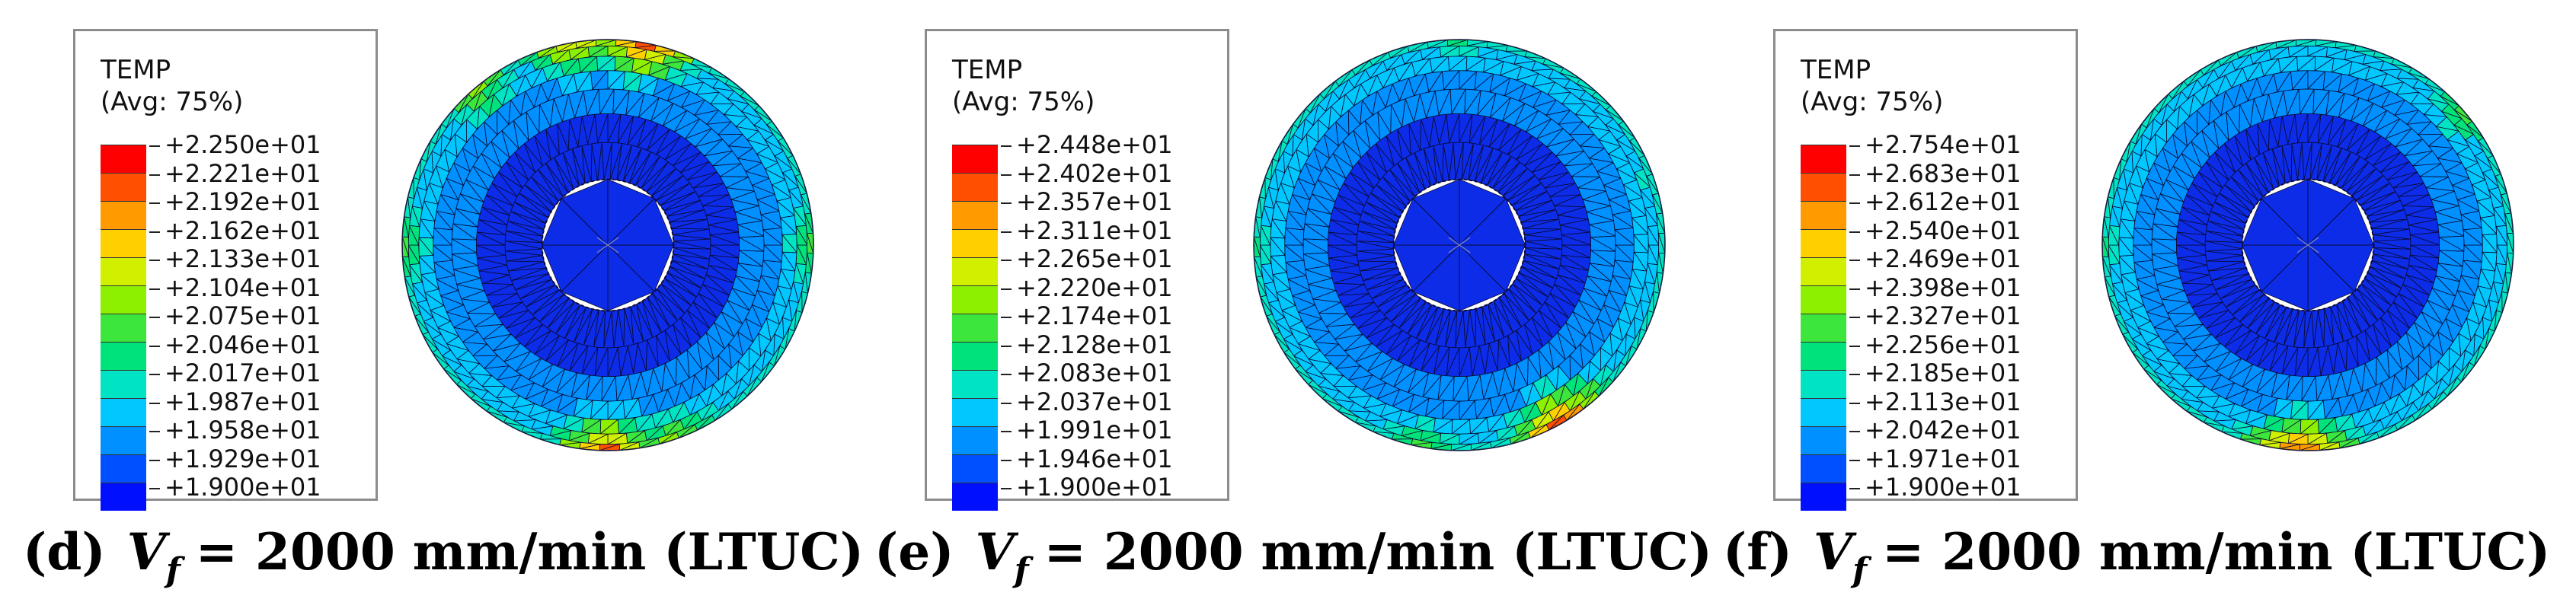 The width and height of the screenshot is (2576, 615). I want to click on scale-value: +2.265e+01, so click(1087, 259).